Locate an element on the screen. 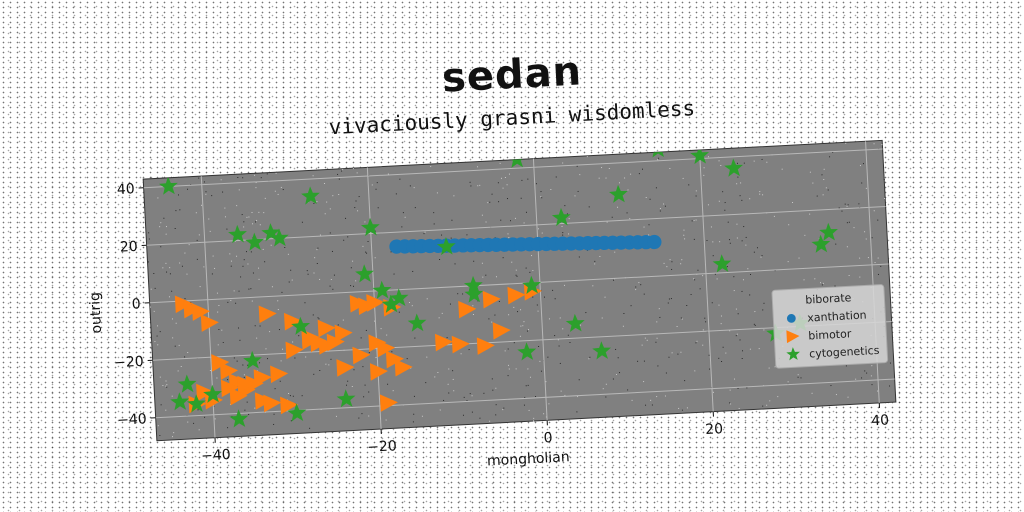  x-axis-label: mongholian is located at coordinates (528, 459).